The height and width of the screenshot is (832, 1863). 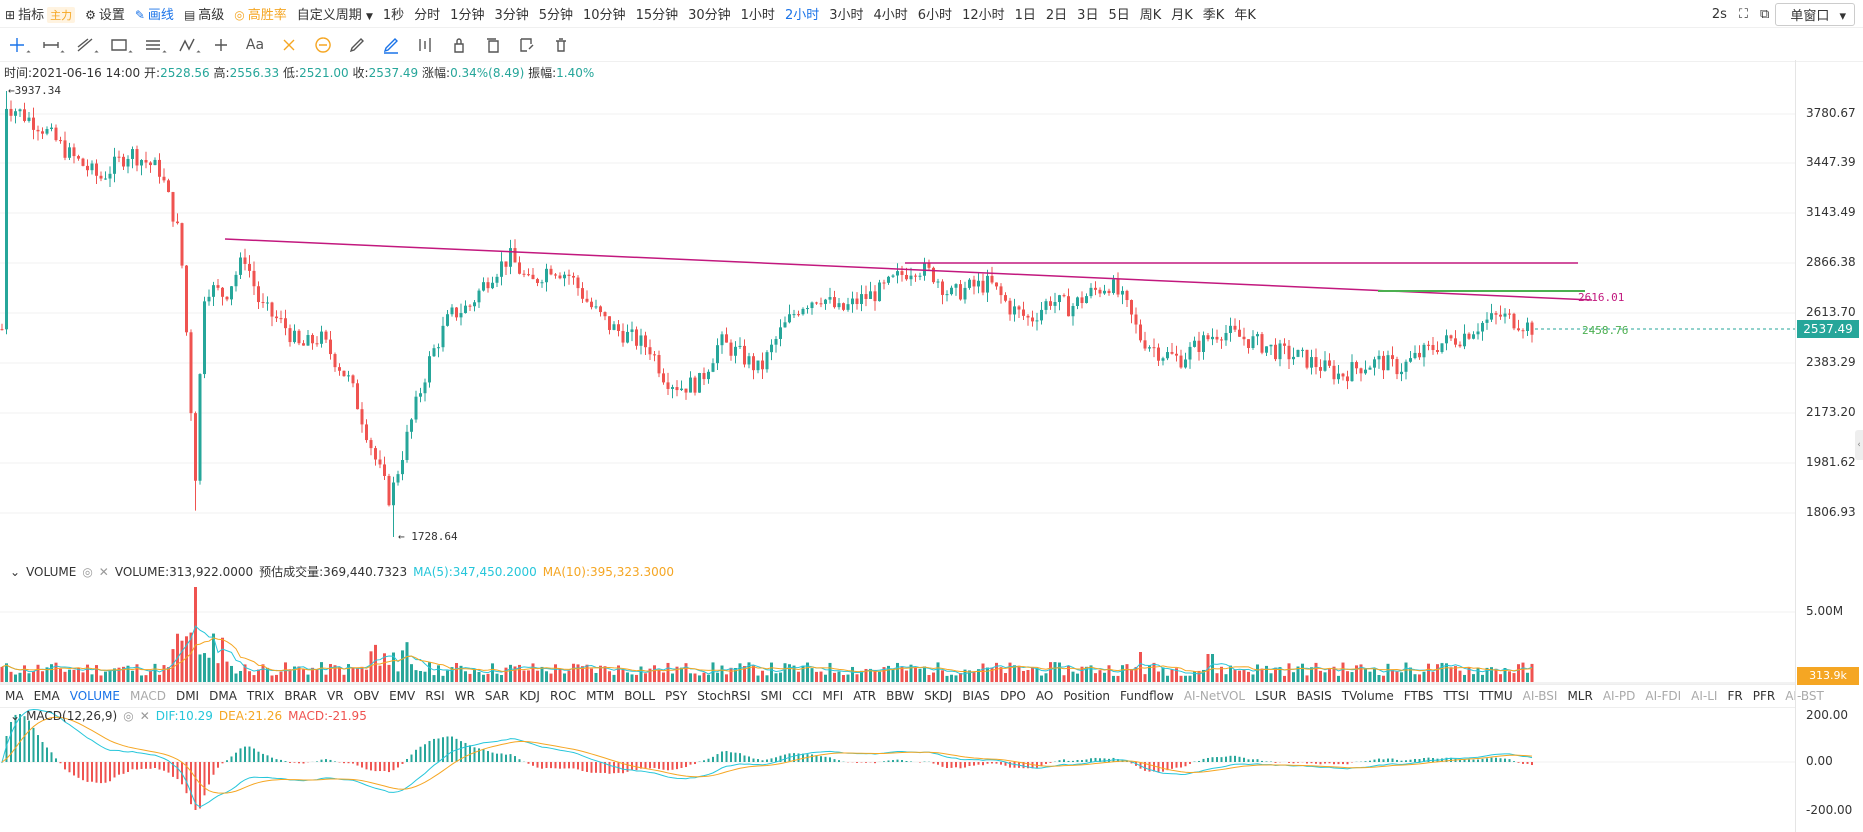 What do you see at coordinates (1704, 696) in the screenshot?
I see `indicator-tab: AI-LI` at bounding box center [1704, 696].